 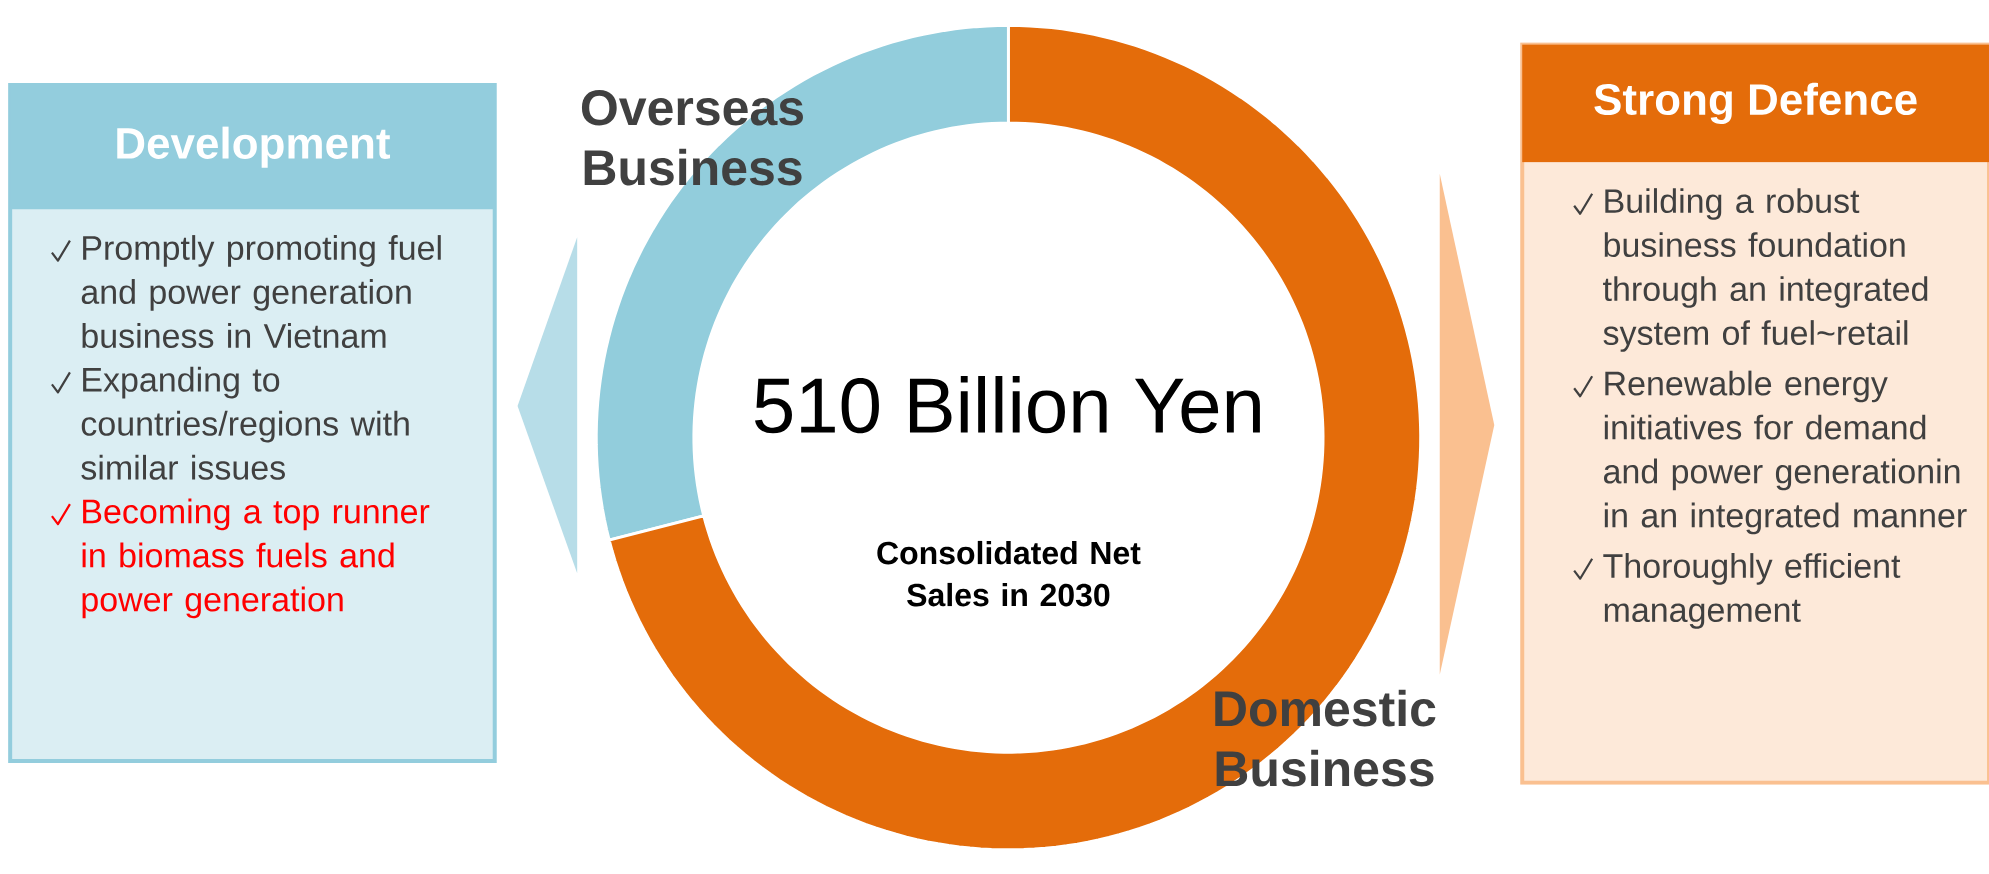 I want to click on text: Promptly promoting fuel and power generation business in Vietnam, so click(x=261, y=292).